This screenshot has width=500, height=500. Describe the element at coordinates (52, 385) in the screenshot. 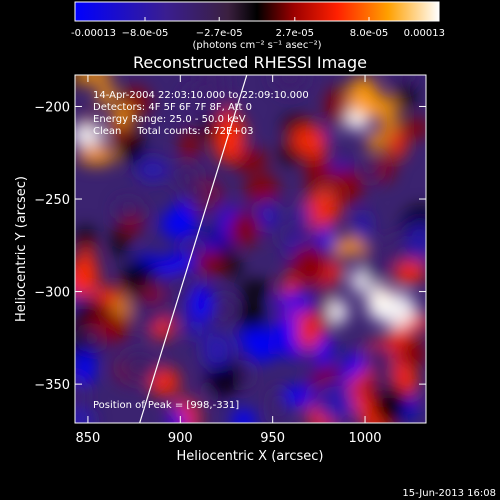

I see `y-tick-label: −350` at that location.